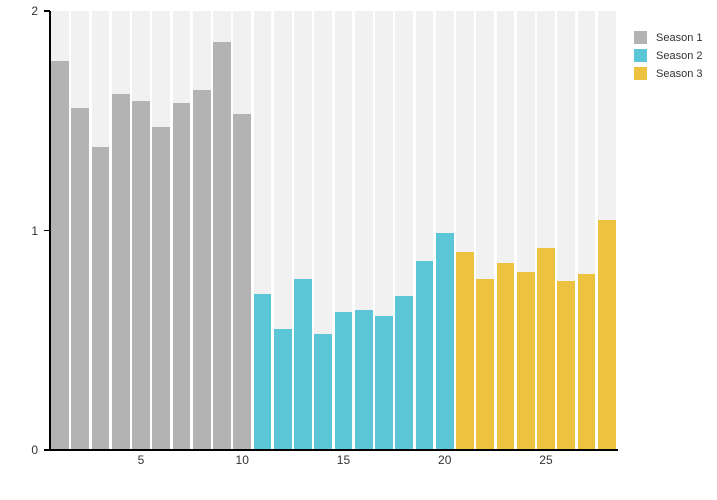 This screenshot has height=500, width=717. I want to click on legend-label-season-2: Season 2, so click(679, 55).